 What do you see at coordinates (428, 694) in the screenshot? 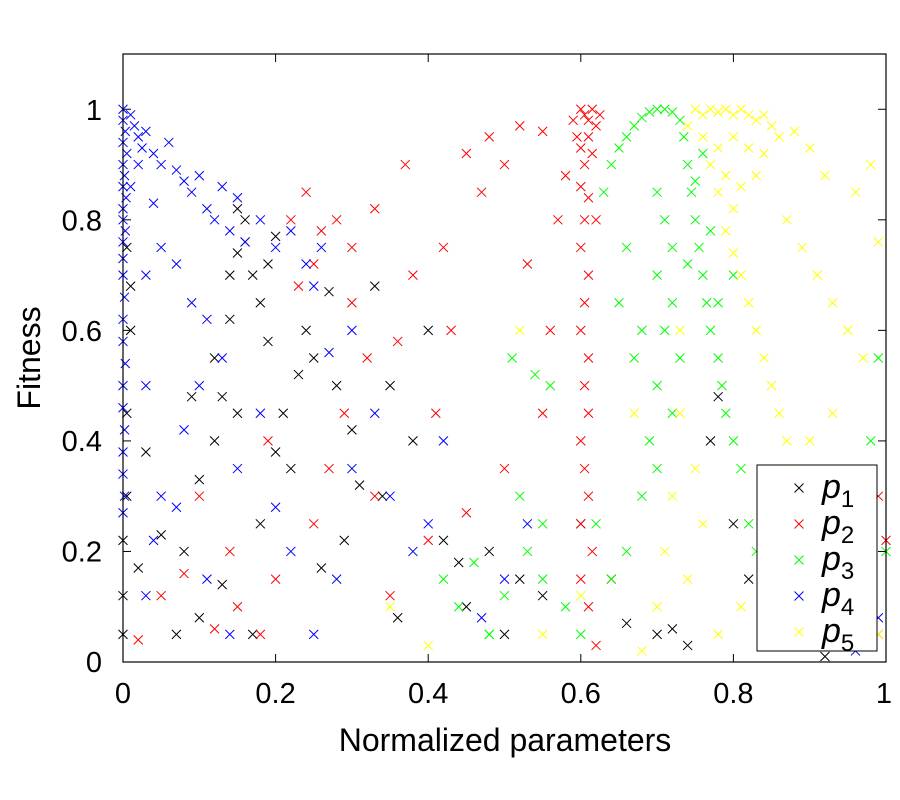
I see `x-tick-label: 0.4` at bounding box center [428, 694].